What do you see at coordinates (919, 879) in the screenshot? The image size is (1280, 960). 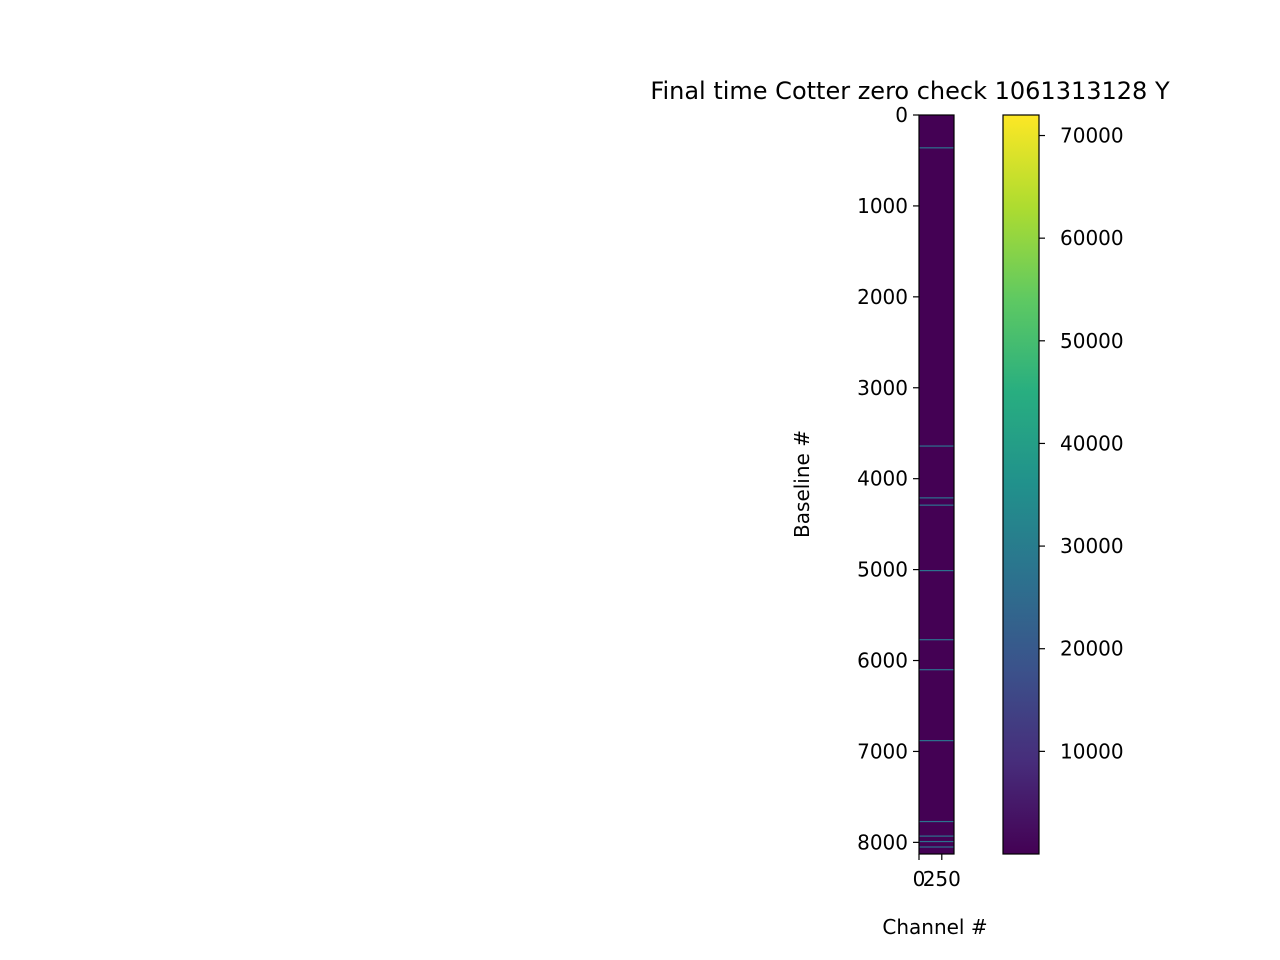 I see `x-tick-label: 0` at bounding box center [919, 879].